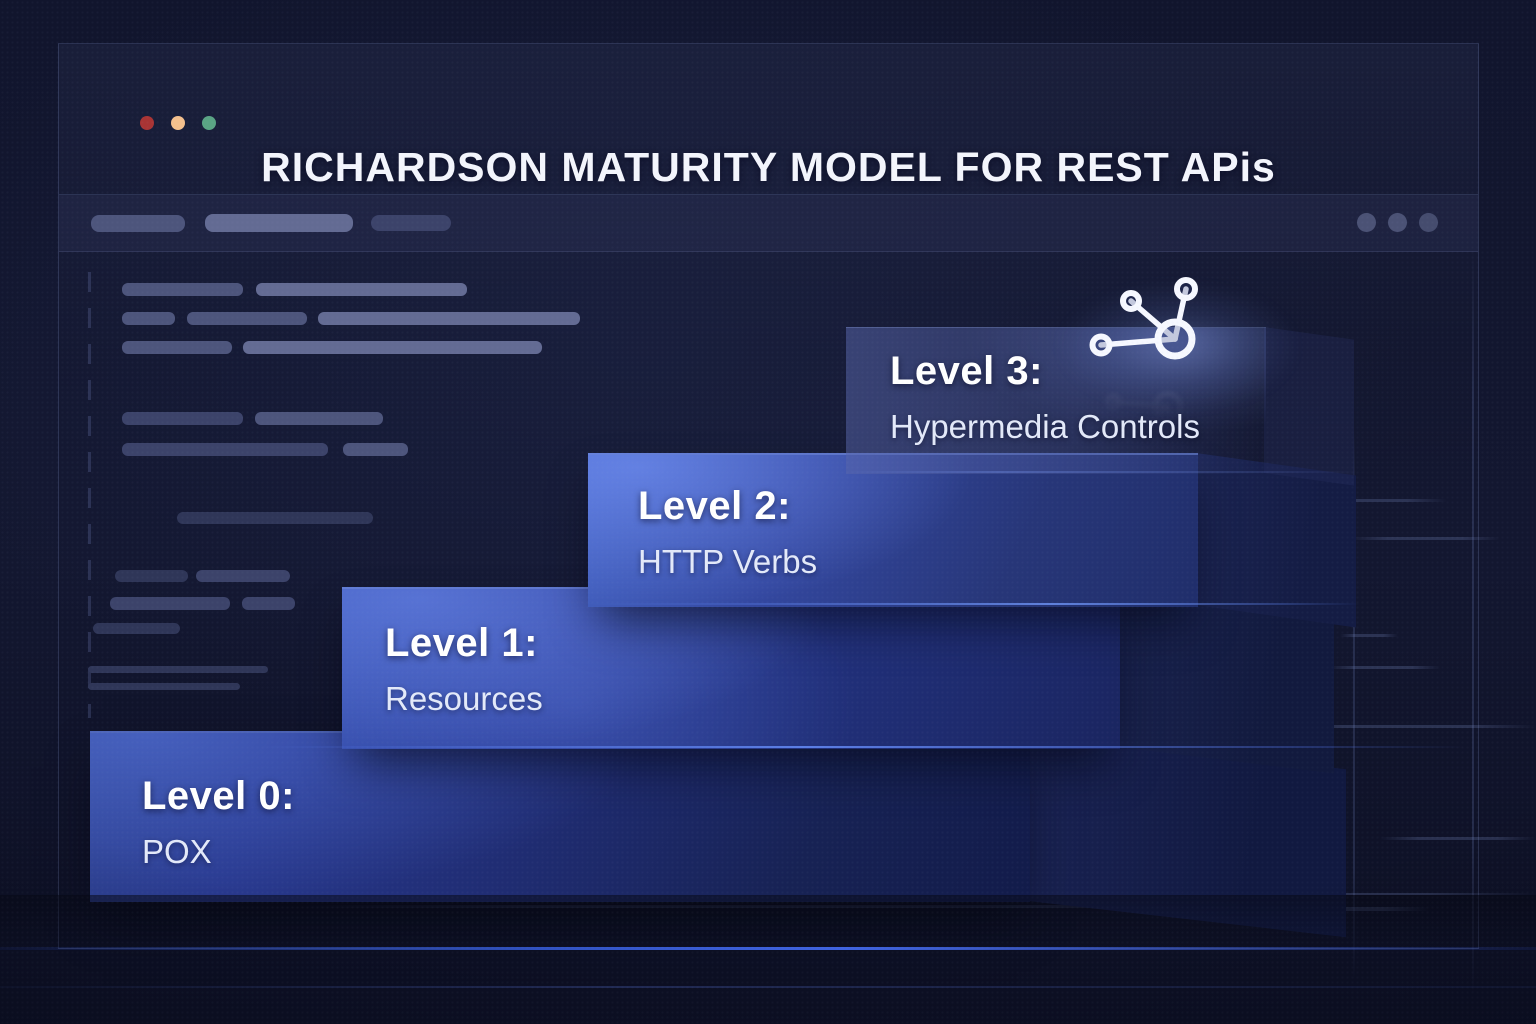  Describe the element at coordinates (768, 119) in the screenshot. I see `window-titlebar: RICHARDSON MATURITY MODEL FOR REST APis` at that location.